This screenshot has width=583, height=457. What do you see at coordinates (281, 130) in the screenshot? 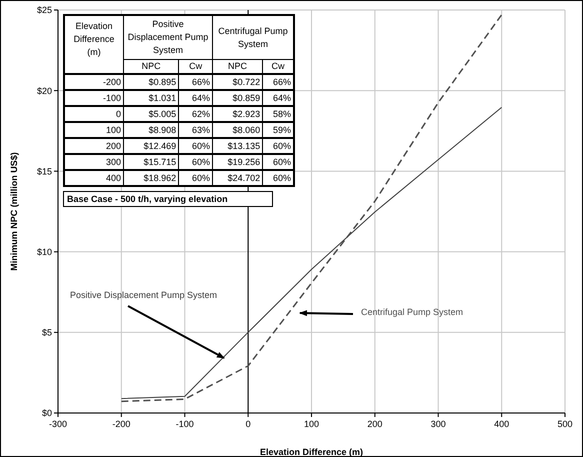
I see `text: 59%` at bounding box center [281, 130].